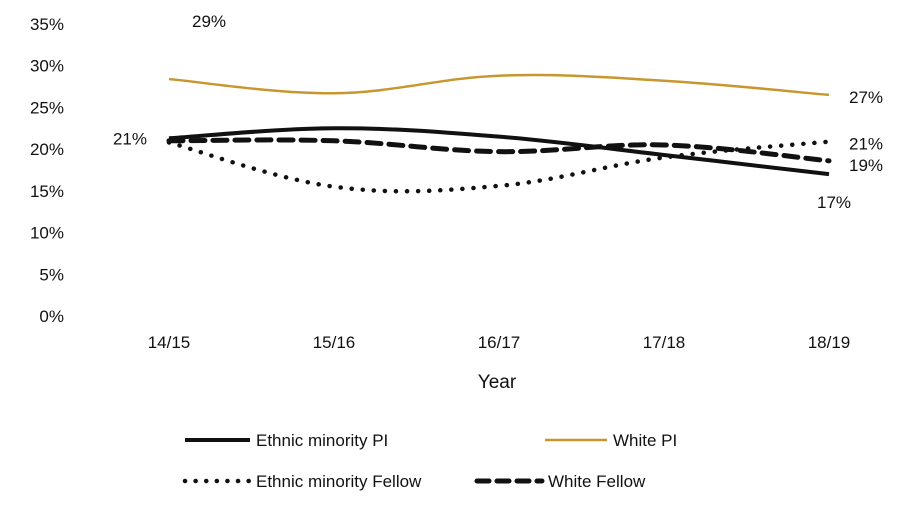 The height and width of the screenshot is (505, 911). What do you see at coordinates (169, 342) in the screenshot?
I see `x-tick-label: 14/15` at bounding box center [169, 342].